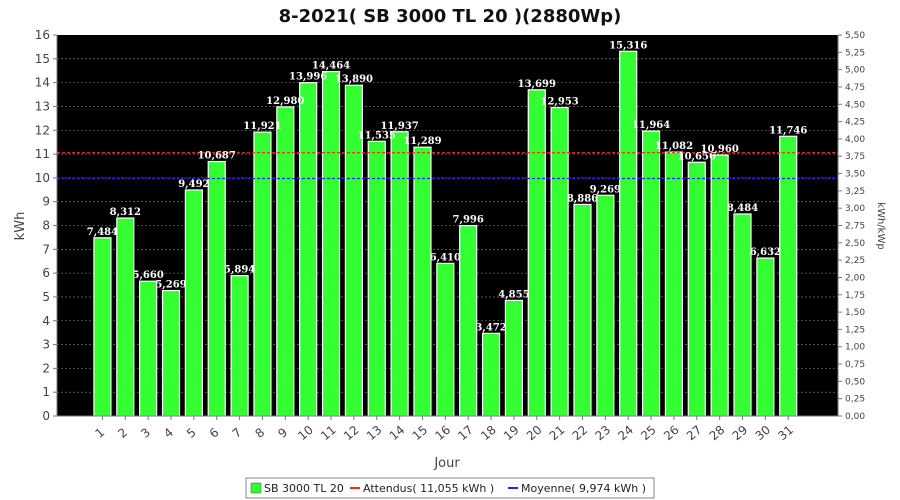  Describe the element at coordinates (855, 157) in the screenshot. I see `y-right-tick-label: 3,75` at that location.